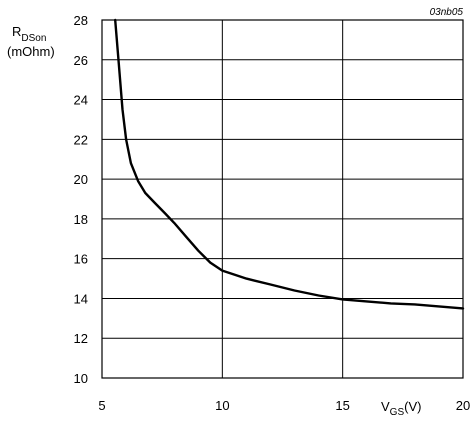 Image resolution: width=475 pixels, height=422 pixels. Describe the element at coordinates (397, 412) in the screenshot. I see `x-axis-subscript: GS` at that location.